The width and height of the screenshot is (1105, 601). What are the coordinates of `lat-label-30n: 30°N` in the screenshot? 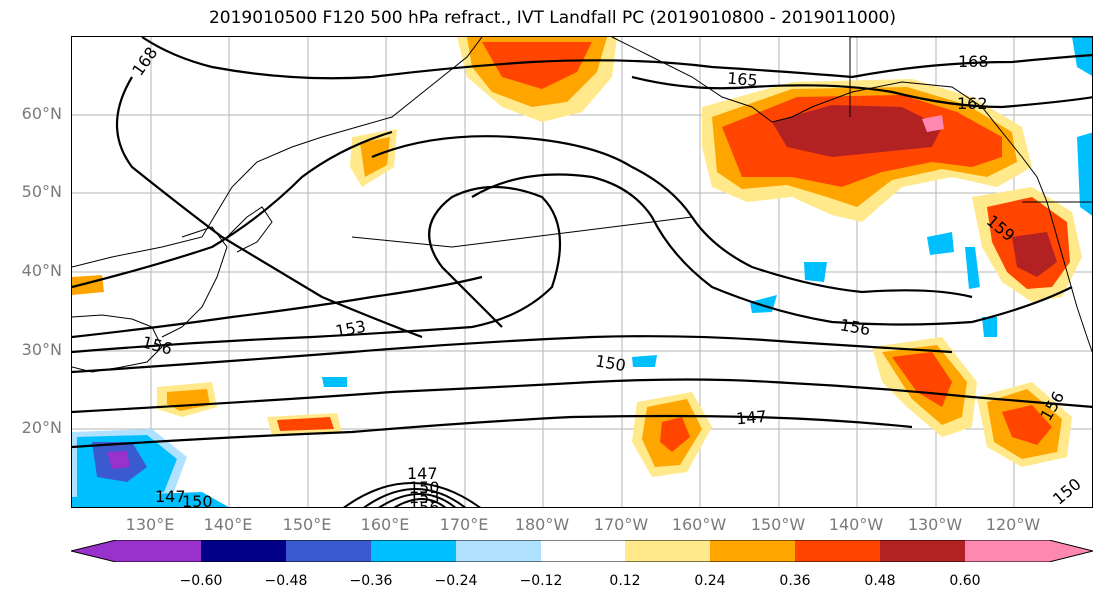 It's located at (41, 349).